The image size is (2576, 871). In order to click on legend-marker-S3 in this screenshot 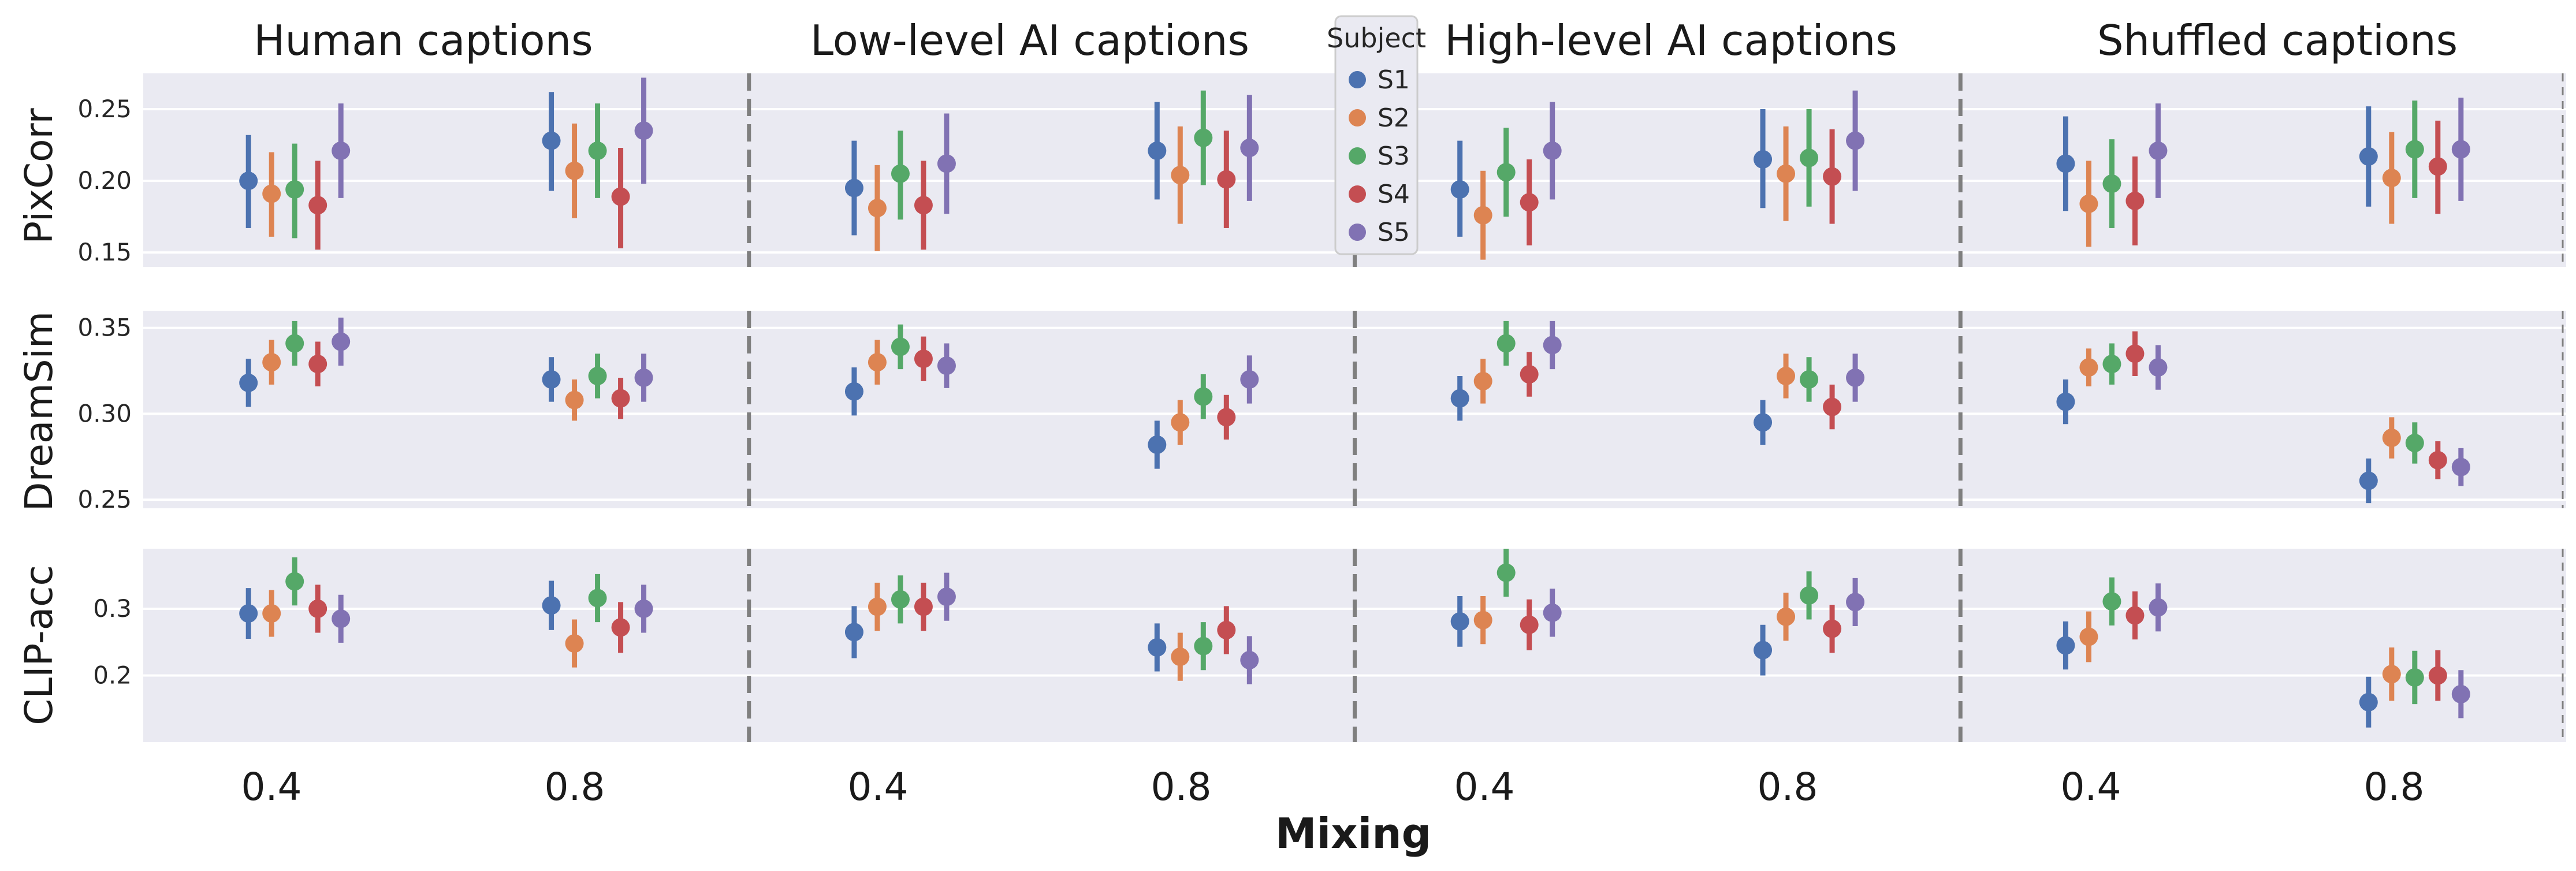, I will do `click(1358, 156)`.